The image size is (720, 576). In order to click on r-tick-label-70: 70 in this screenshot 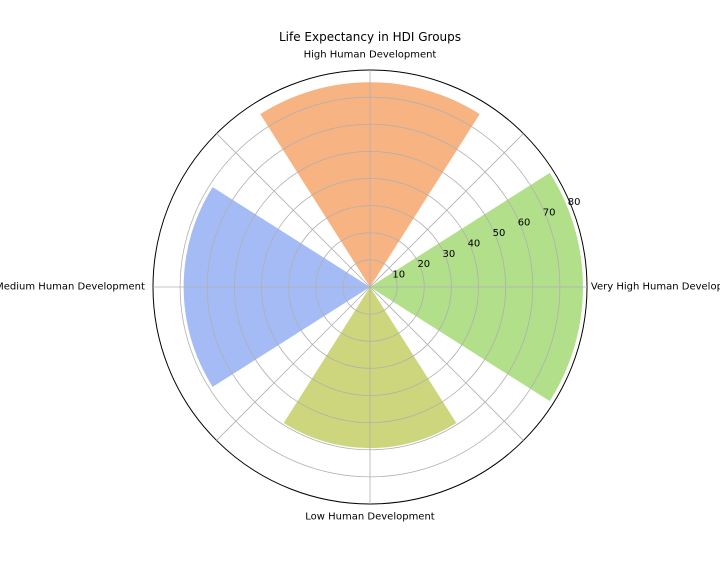, I will do `click(549, 212)`.